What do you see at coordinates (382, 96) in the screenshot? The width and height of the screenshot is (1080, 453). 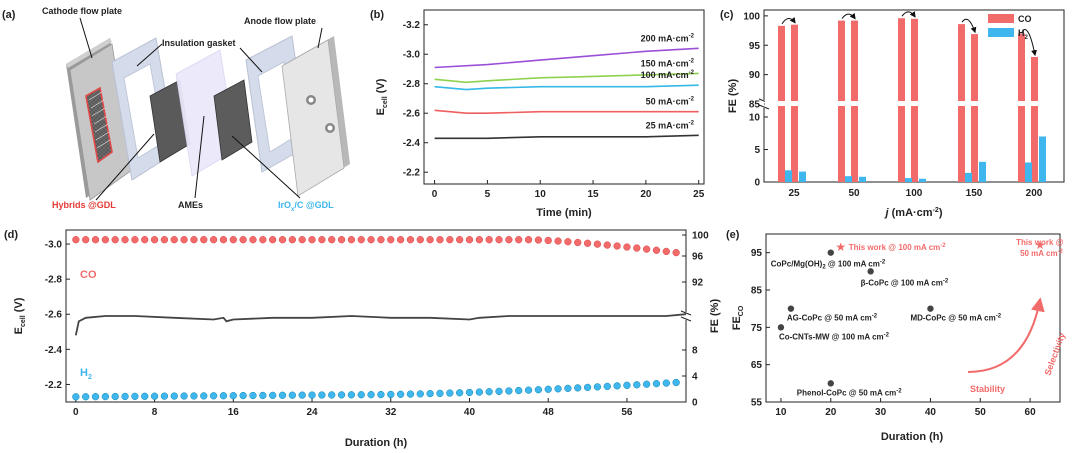 I see `panel-b-ylabel: Ecell (V)` at bounding box center [382, 96].